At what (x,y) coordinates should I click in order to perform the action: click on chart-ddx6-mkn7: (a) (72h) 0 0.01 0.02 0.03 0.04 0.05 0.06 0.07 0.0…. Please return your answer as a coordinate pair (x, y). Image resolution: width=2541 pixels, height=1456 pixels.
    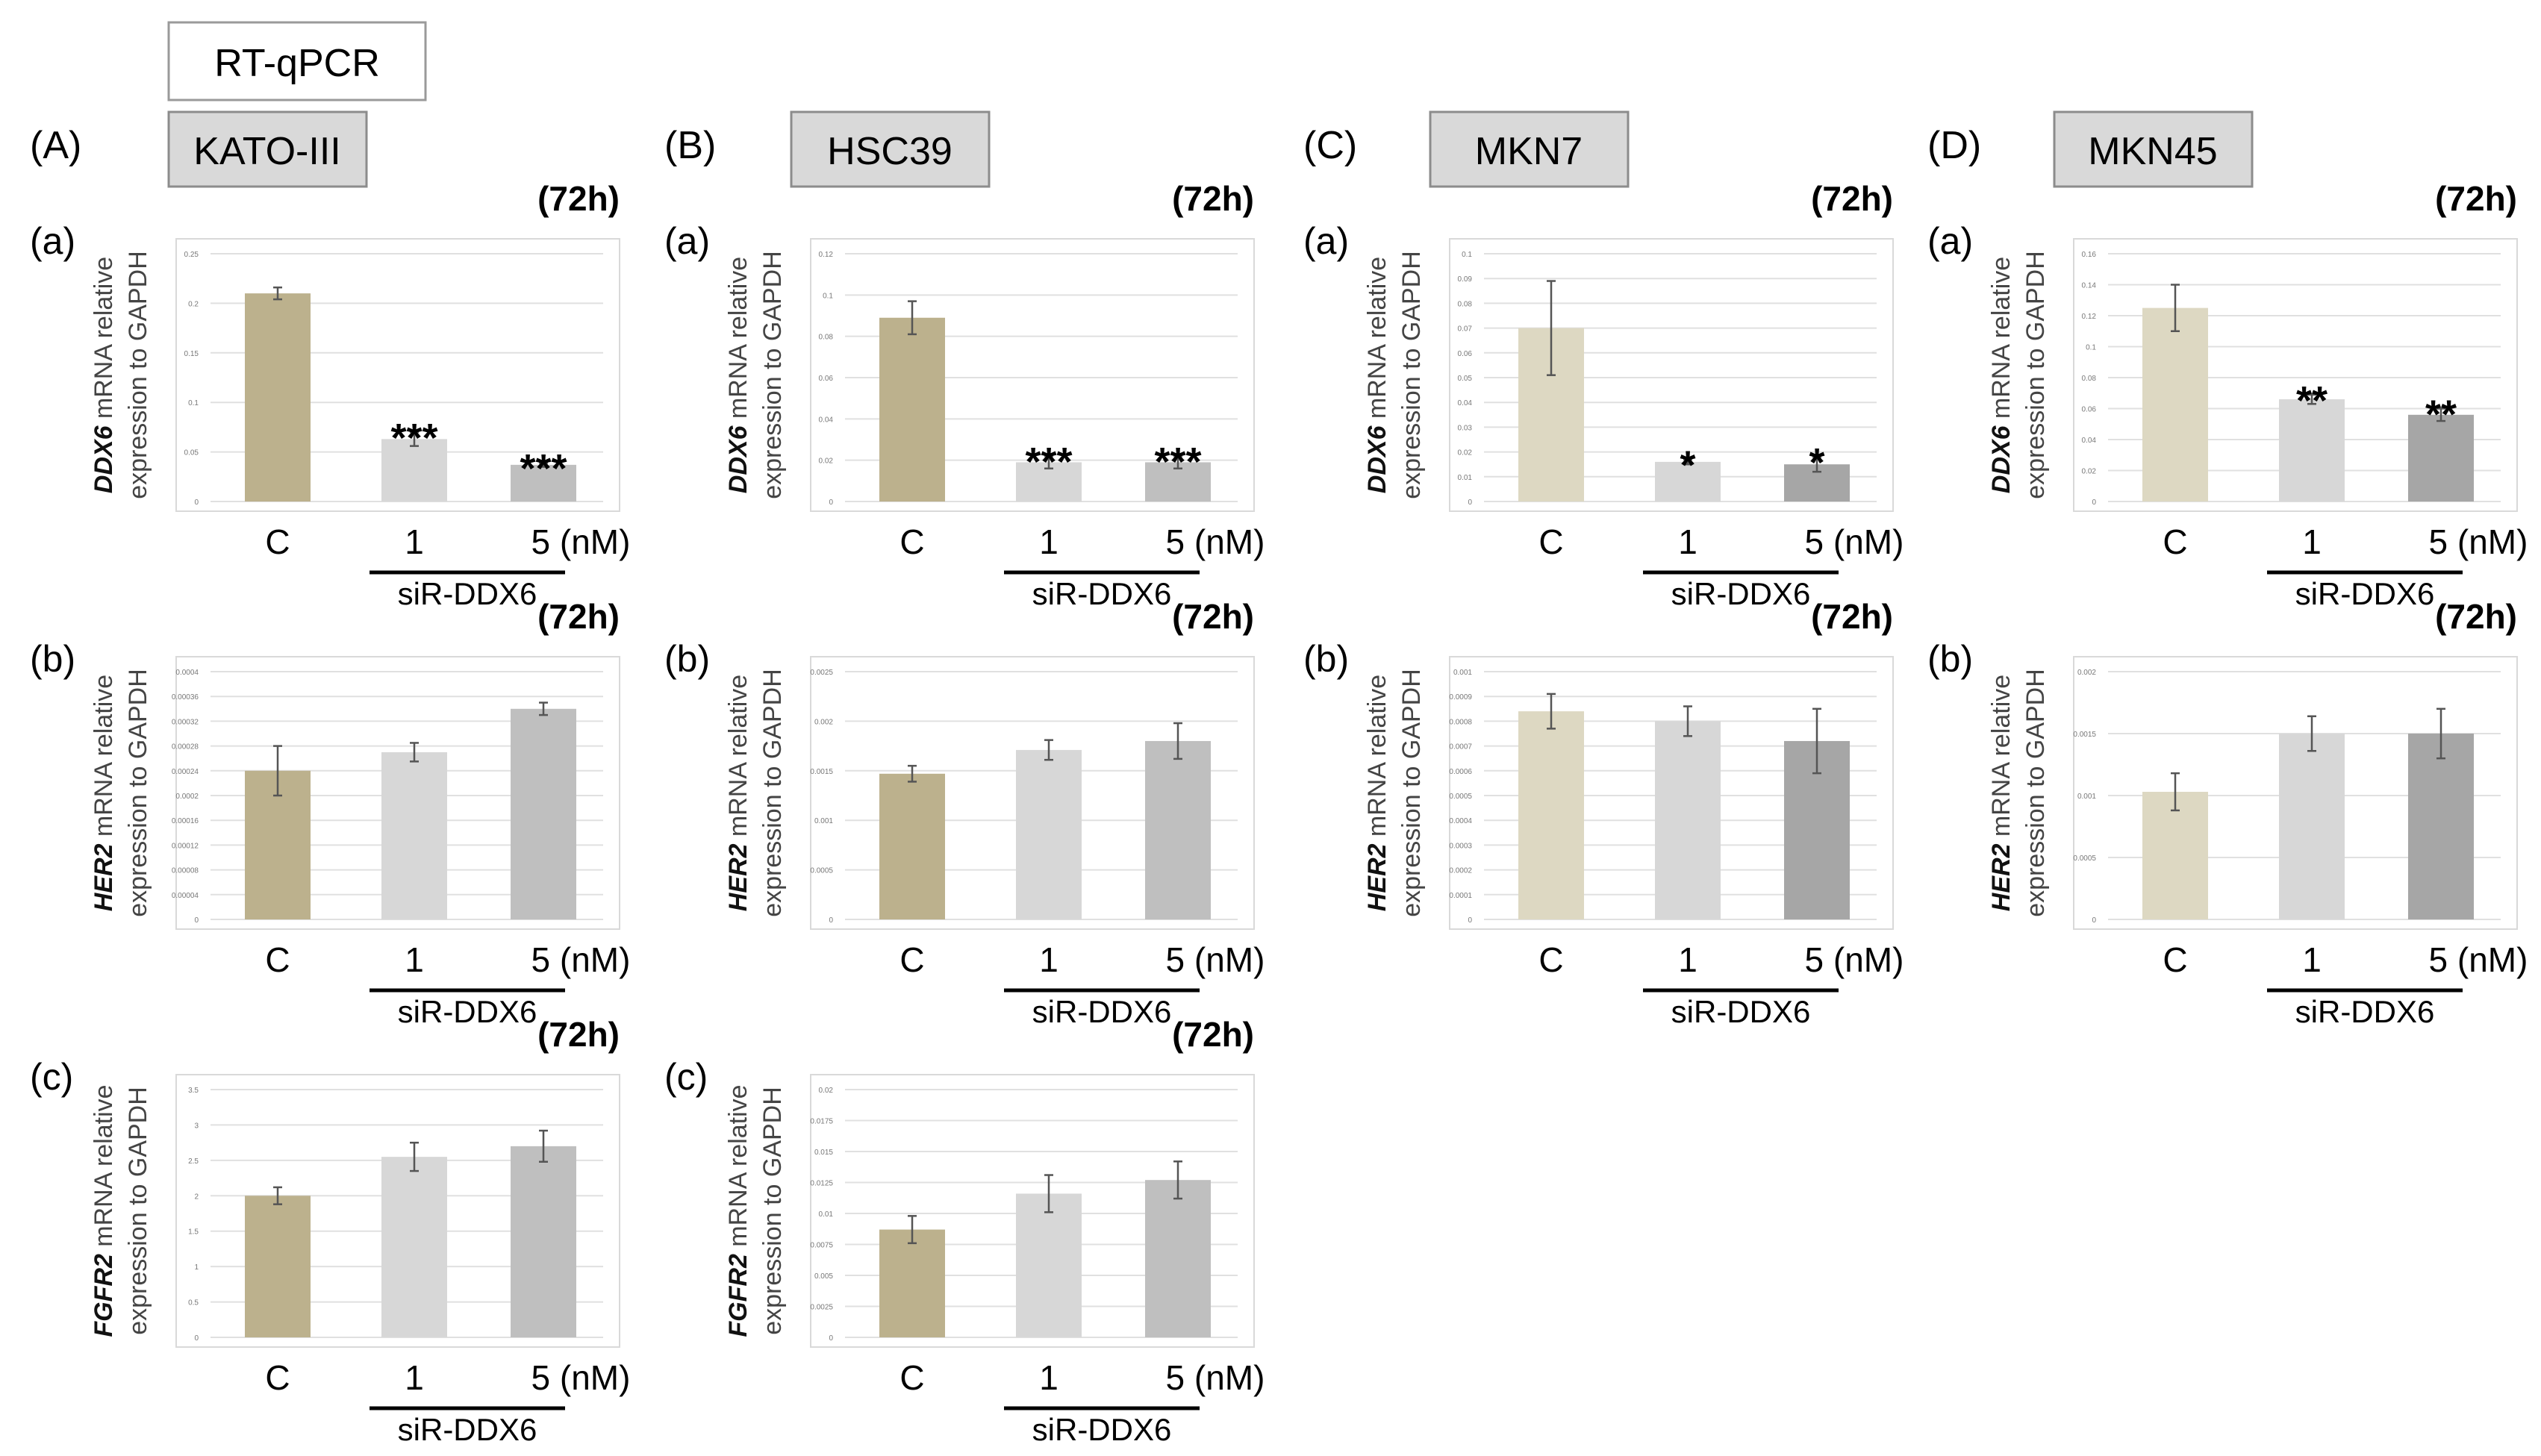
    Looking at the image, I should click on (1603, 395).